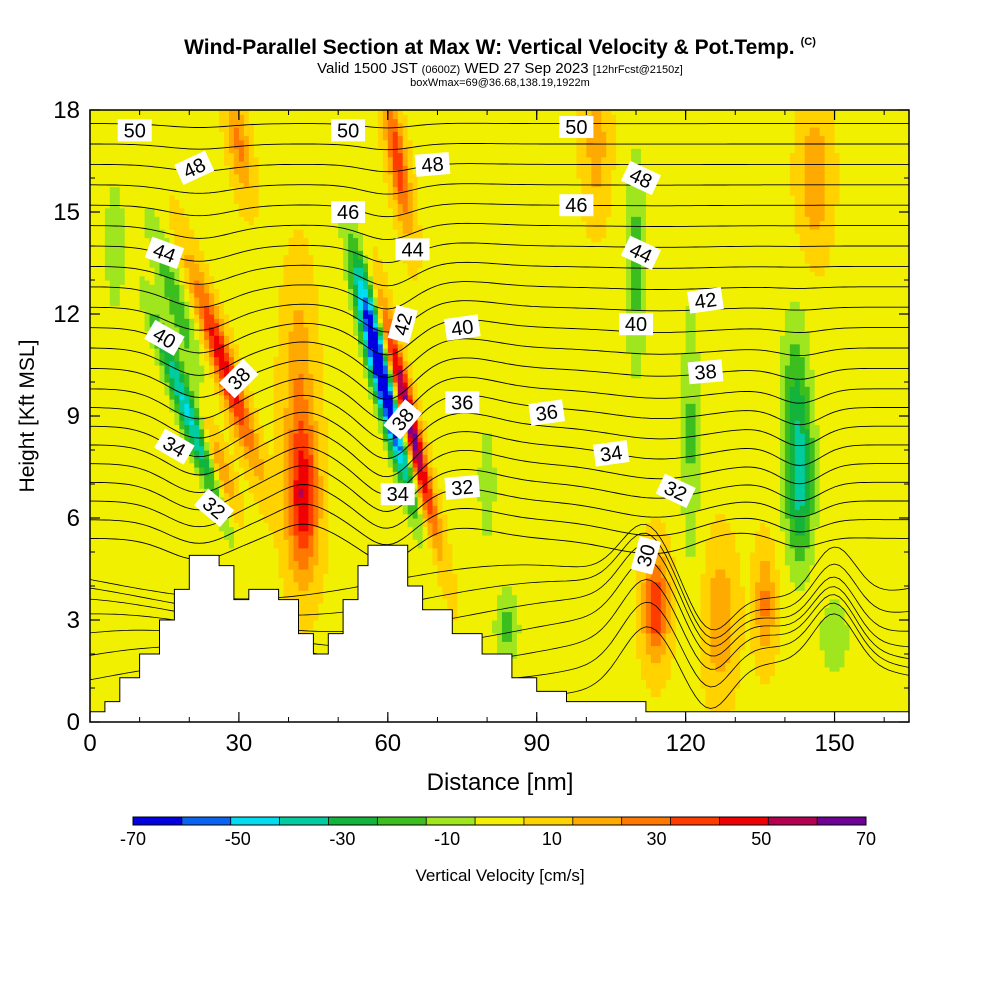  What do you see at coordinates (27, 416) in the screenshot?
I see `y-axis-label: Height [Kft MSL]` at bounding box center [27, 416].